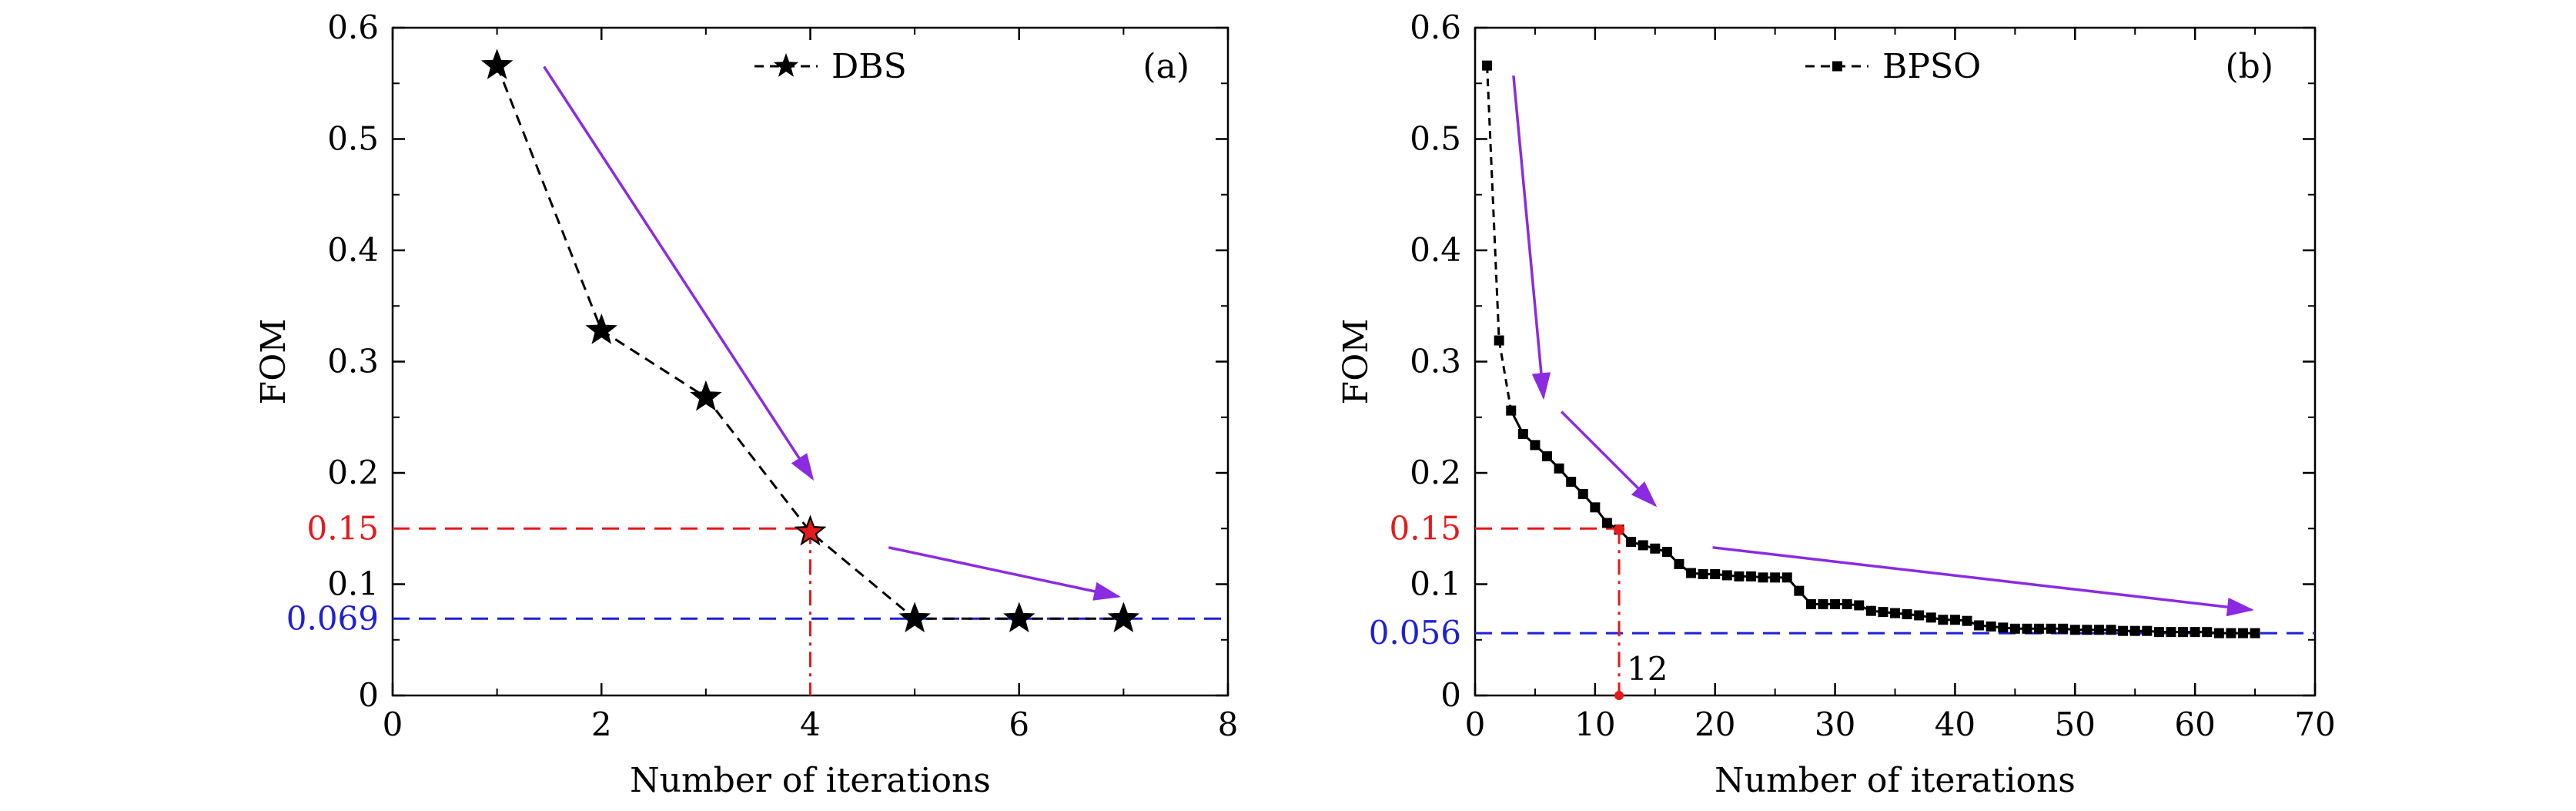 The height and width of the screenshot is (811, 2576). I want to click on data-point-highlight, so click(1619, 529).